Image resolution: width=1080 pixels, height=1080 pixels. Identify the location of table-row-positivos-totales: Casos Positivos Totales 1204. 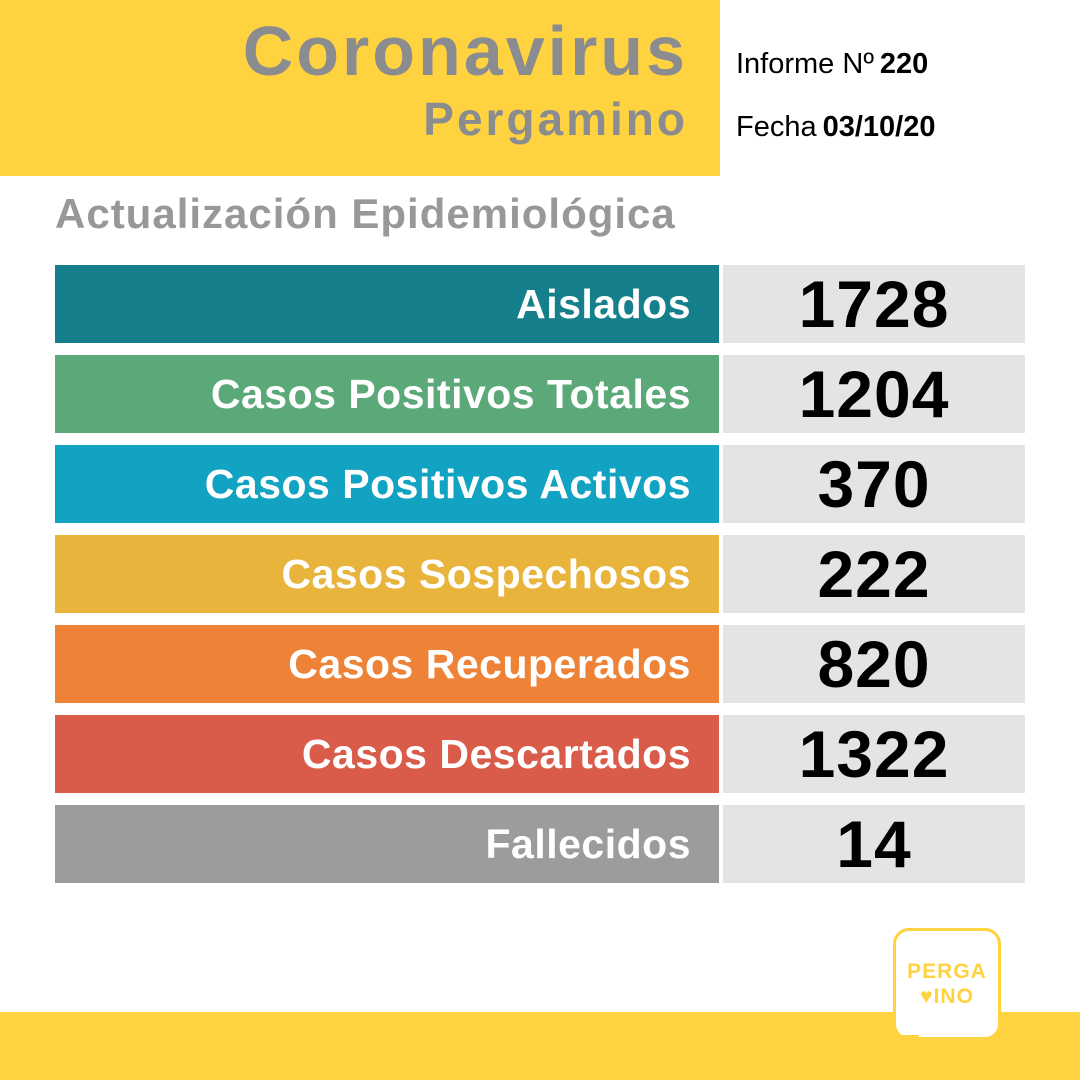
(540, 394).